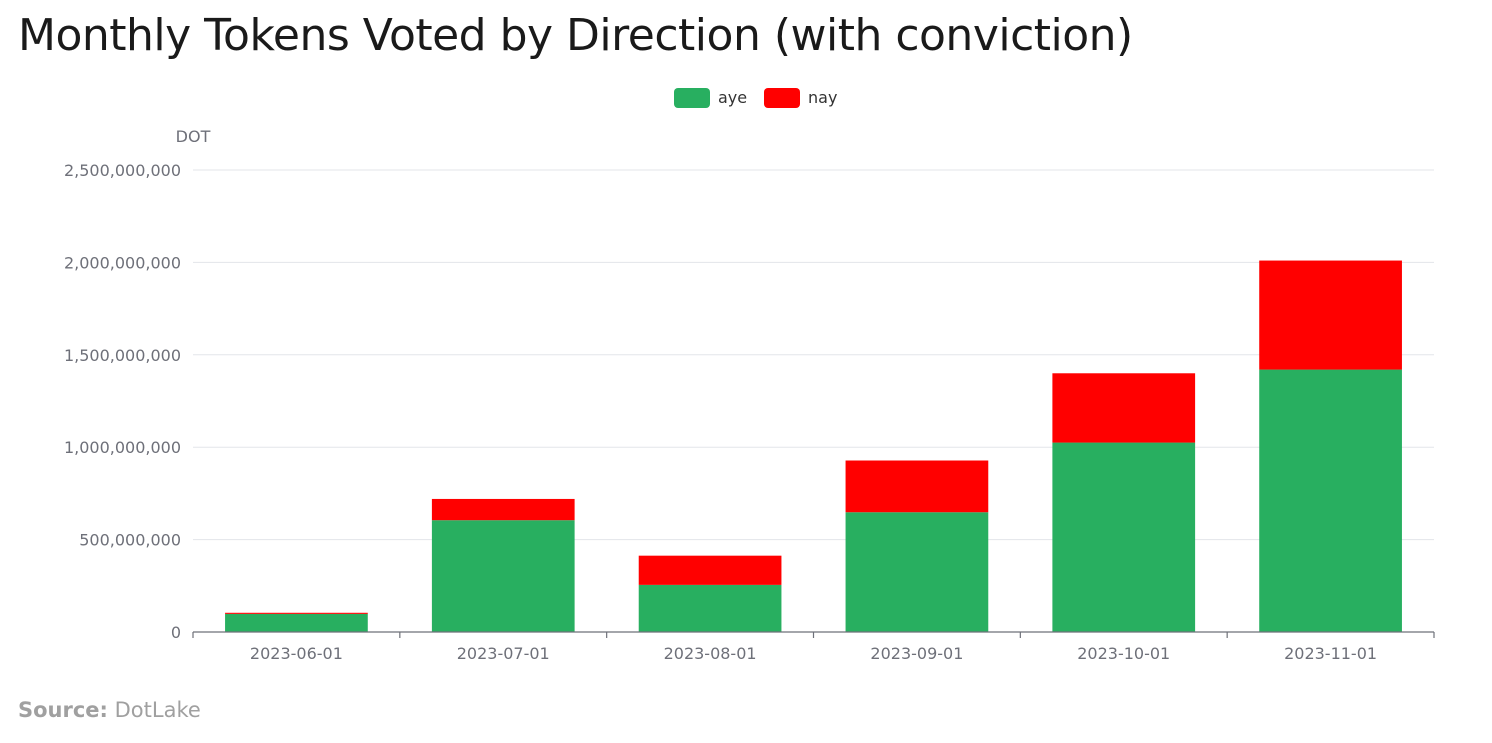 The height and width of the screenshot is (743, 1492). What do you see at coordinates (732, 97) in the screenshot?
I see `legend-label: aye` at bounding box center [732, 97].